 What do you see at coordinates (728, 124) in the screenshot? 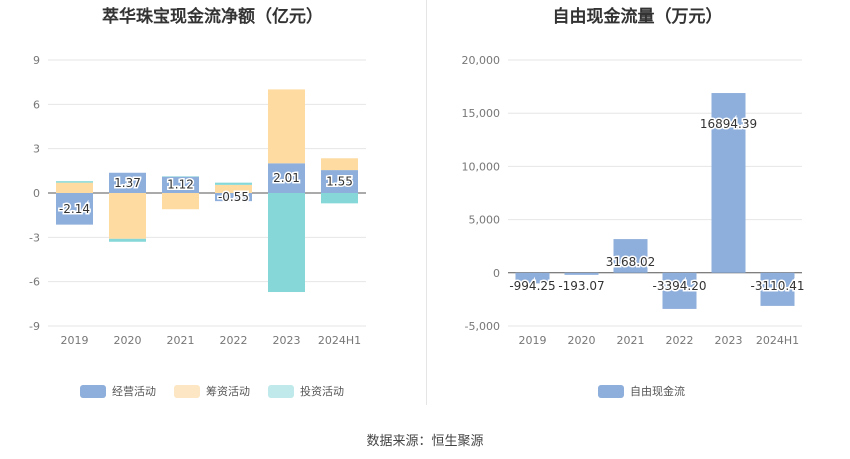
I see `data-label: 16894.39` at bounding box center [728, 124].